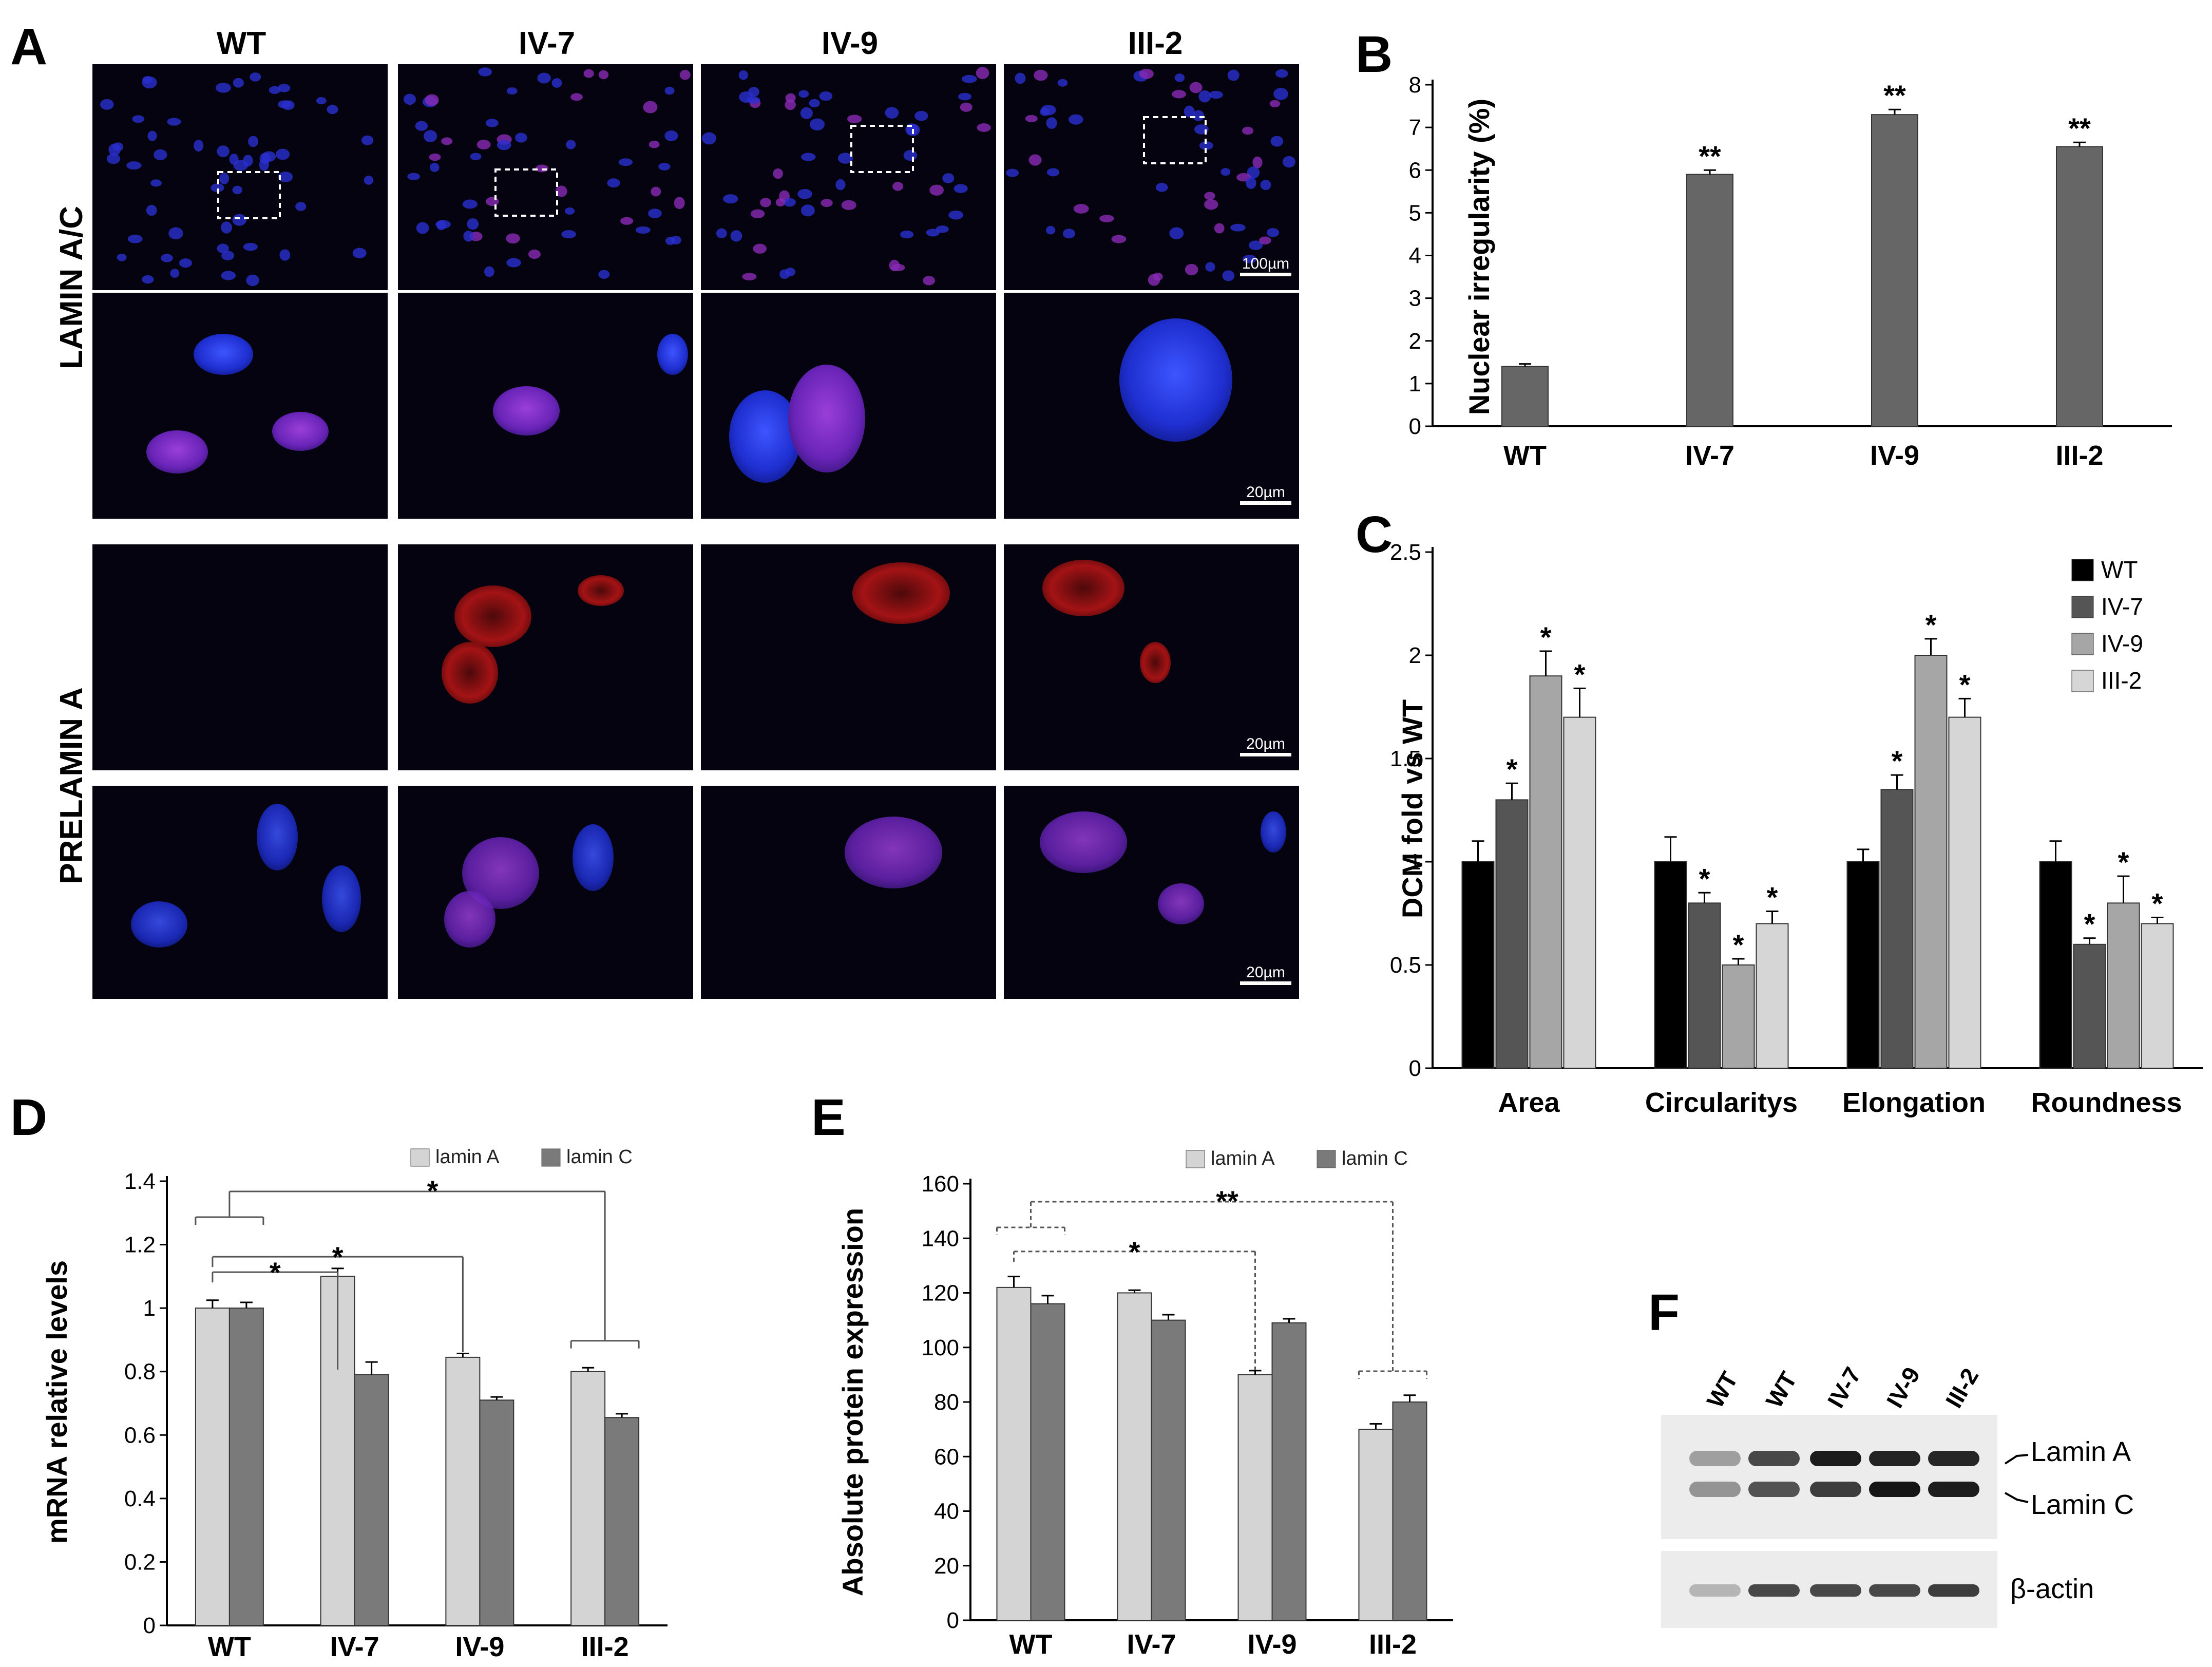  I want to click on y-tick-label: 40, so click(946, 1511).